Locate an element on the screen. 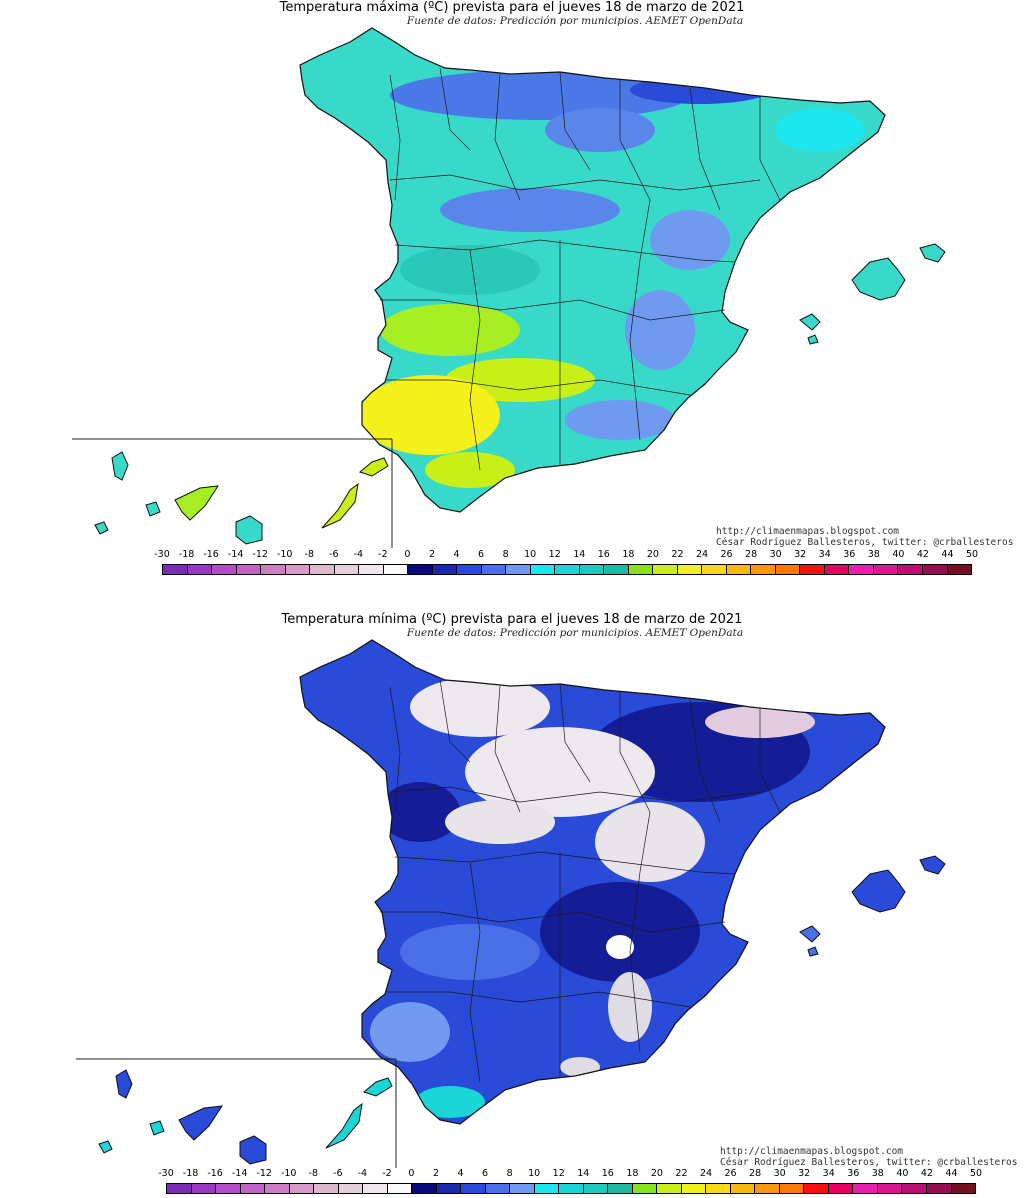 The height and width of the screenshot is (1198, 1024). legend-label: -14 is located at coordinates (235, 554).